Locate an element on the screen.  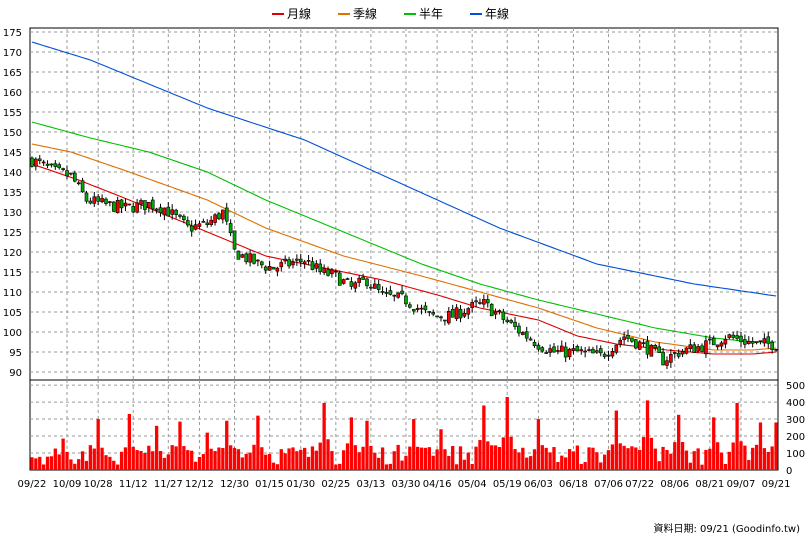
price-y-tick-label: 170 is located at coordinates (12, 53).